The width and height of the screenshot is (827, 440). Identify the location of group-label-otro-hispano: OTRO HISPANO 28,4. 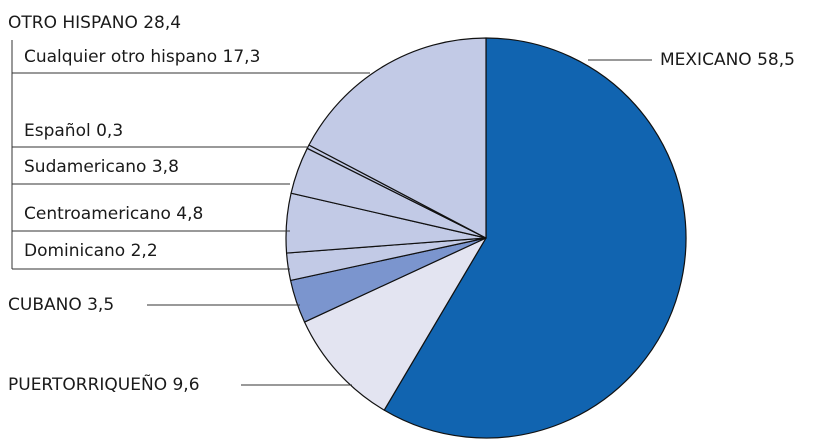
(94, 23).